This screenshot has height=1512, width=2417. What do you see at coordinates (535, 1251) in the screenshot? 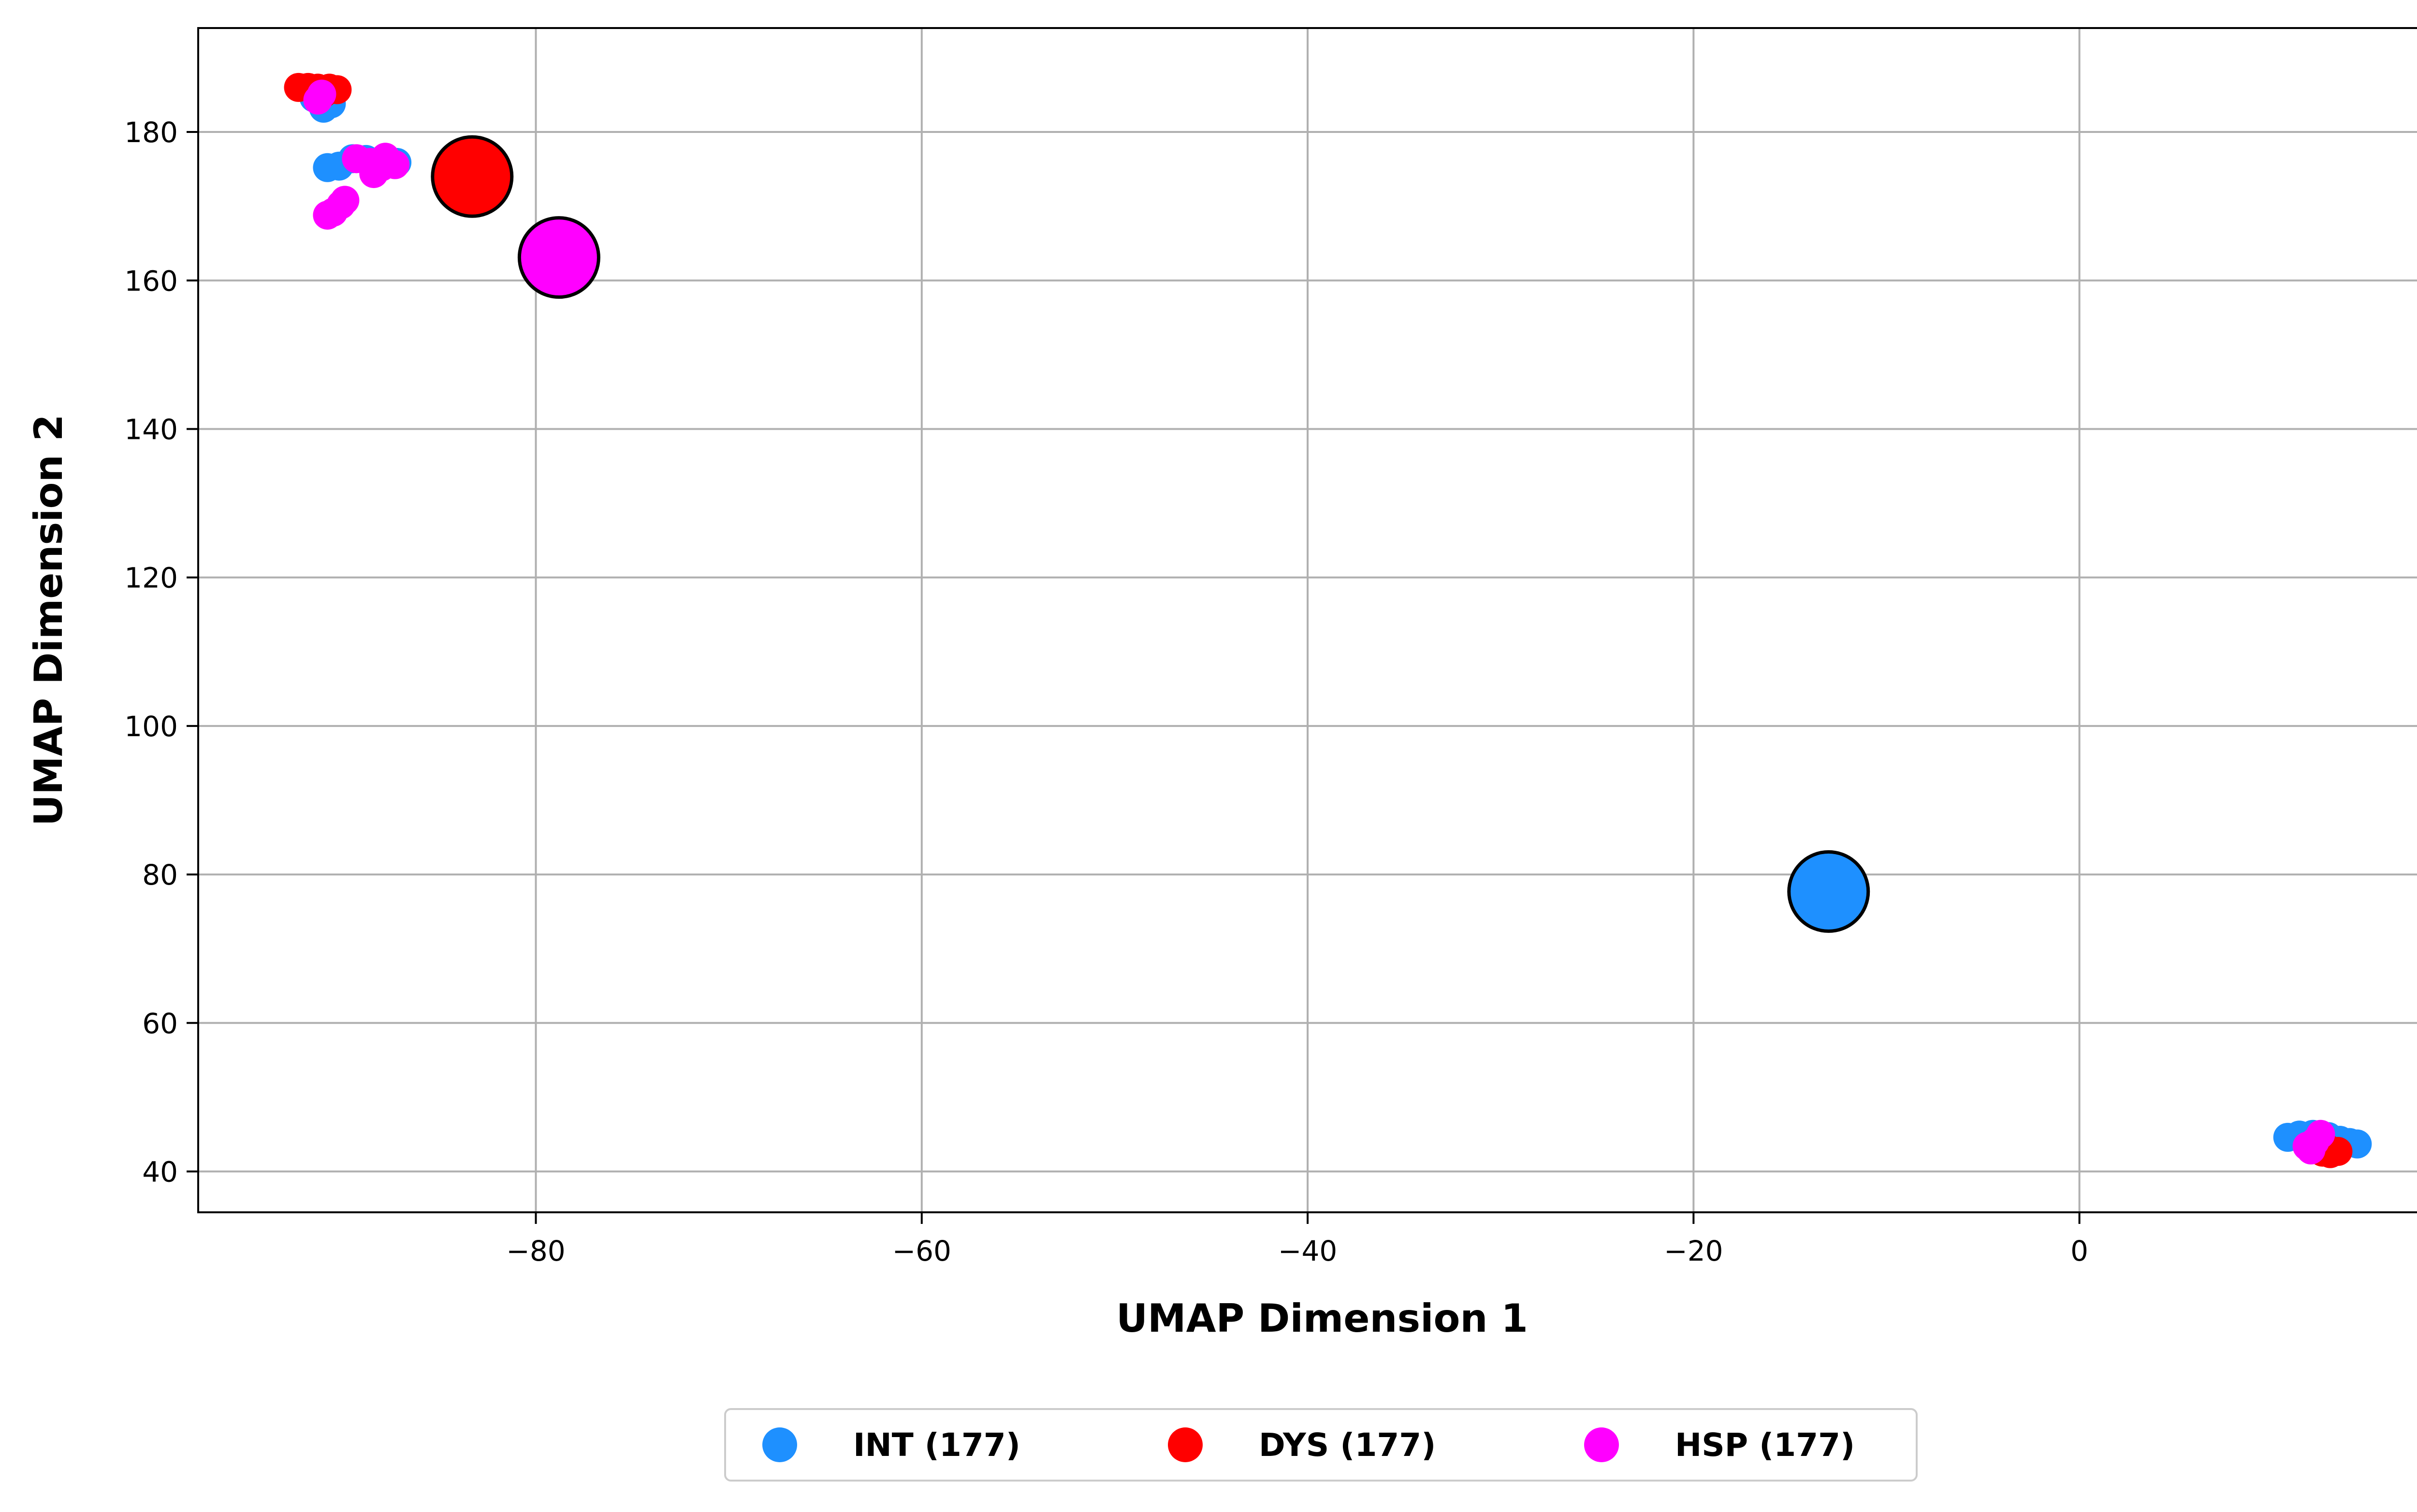
I see `x-tick-label: −80` at bounding box center [535, 1251].